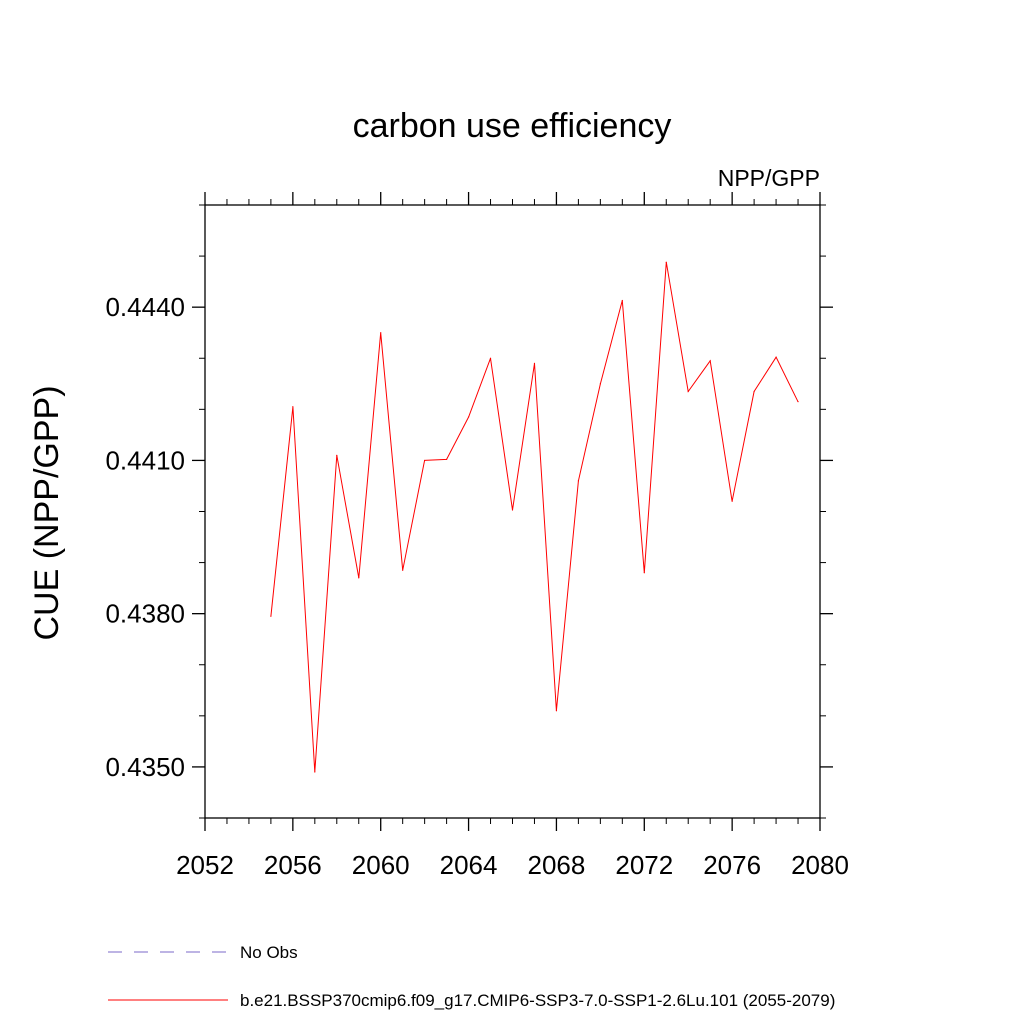 The height and width of the screenshot is (1024, 1024). I want to click on x-tick-label: 2060, so click(381, 865).